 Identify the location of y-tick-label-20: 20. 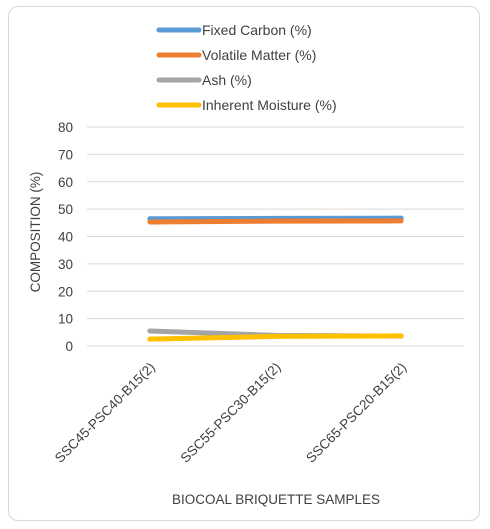
(65, 291).